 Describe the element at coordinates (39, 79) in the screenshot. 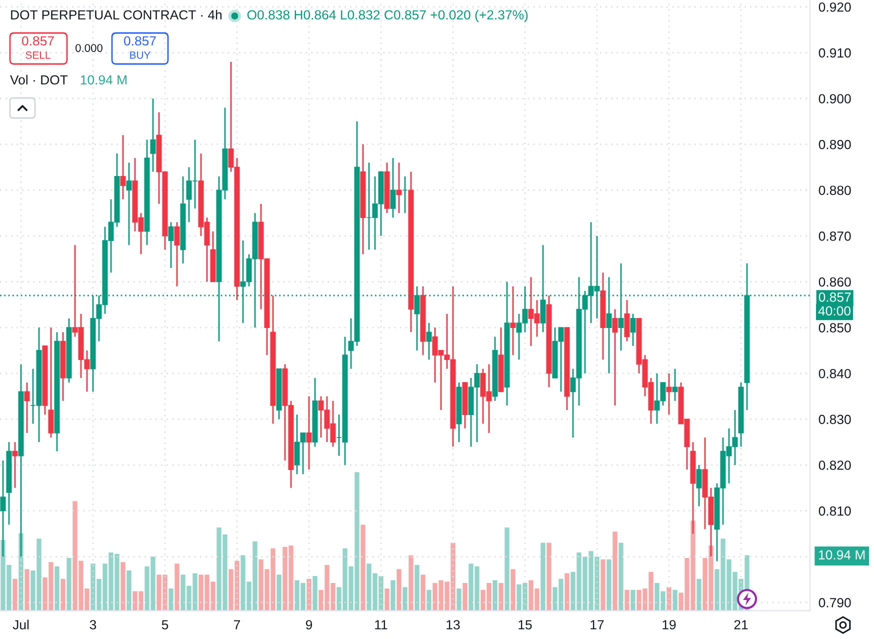

I see `chart-title: Vol · DOT` at that location.